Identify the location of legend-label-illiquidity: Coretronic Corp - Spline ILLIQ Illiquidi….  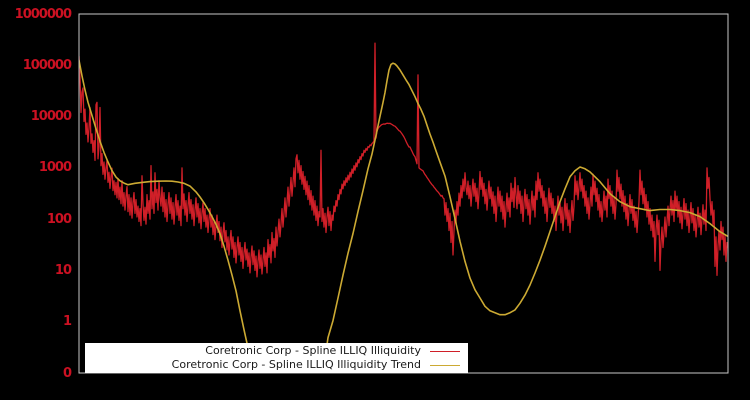
(313, 350).